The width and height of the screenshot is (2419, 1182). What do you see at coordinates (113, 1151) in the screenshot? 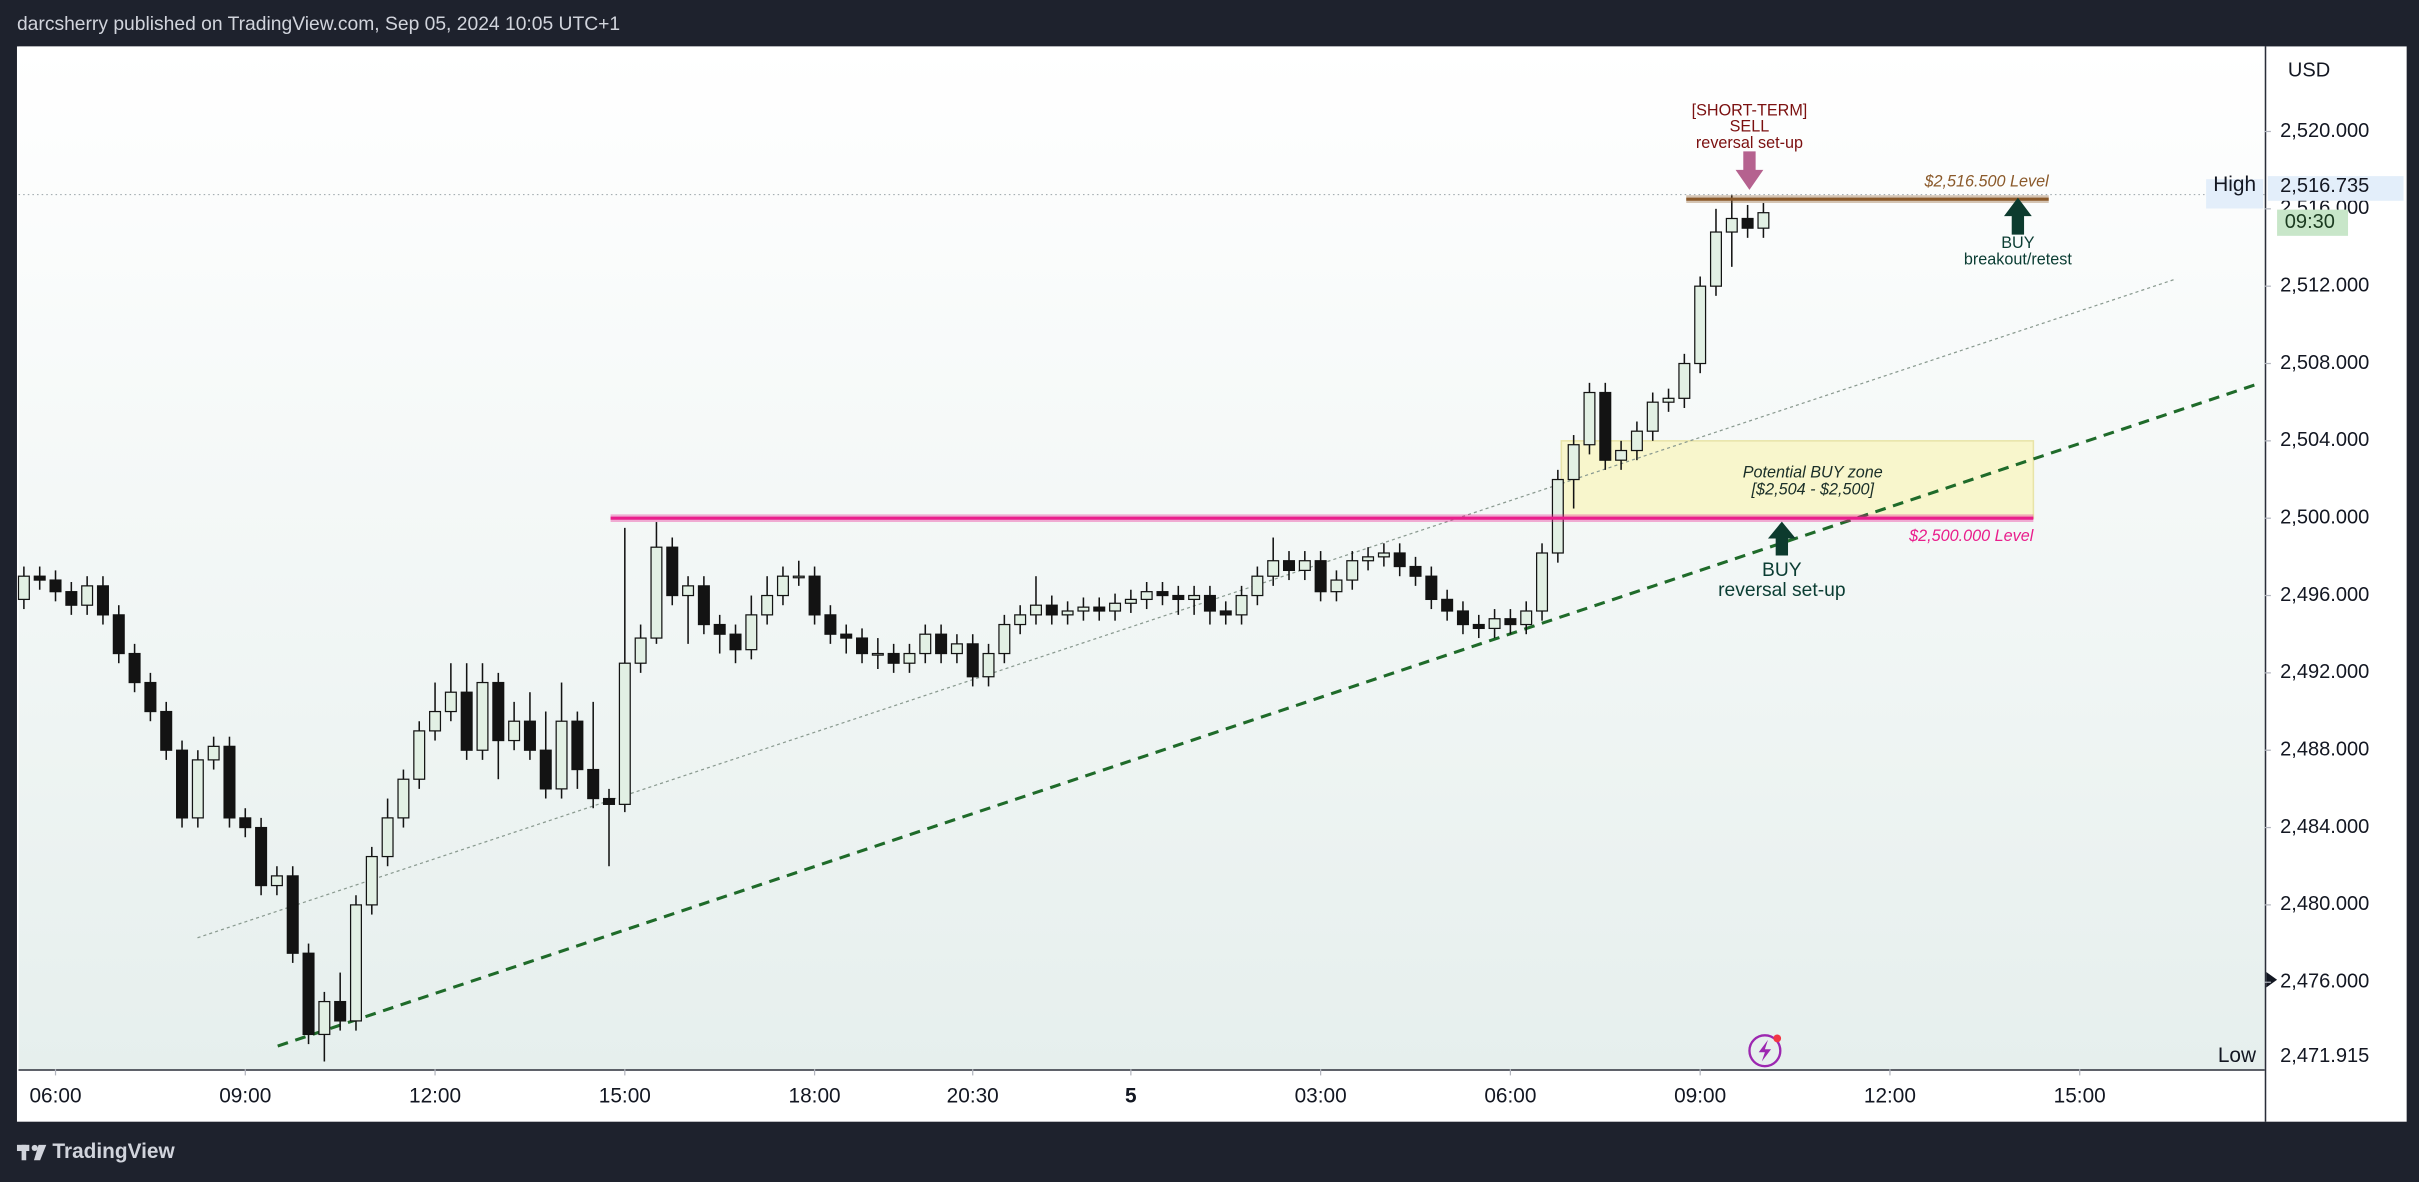
I see `brand: TradingView` at bounding box center [113, 1151].